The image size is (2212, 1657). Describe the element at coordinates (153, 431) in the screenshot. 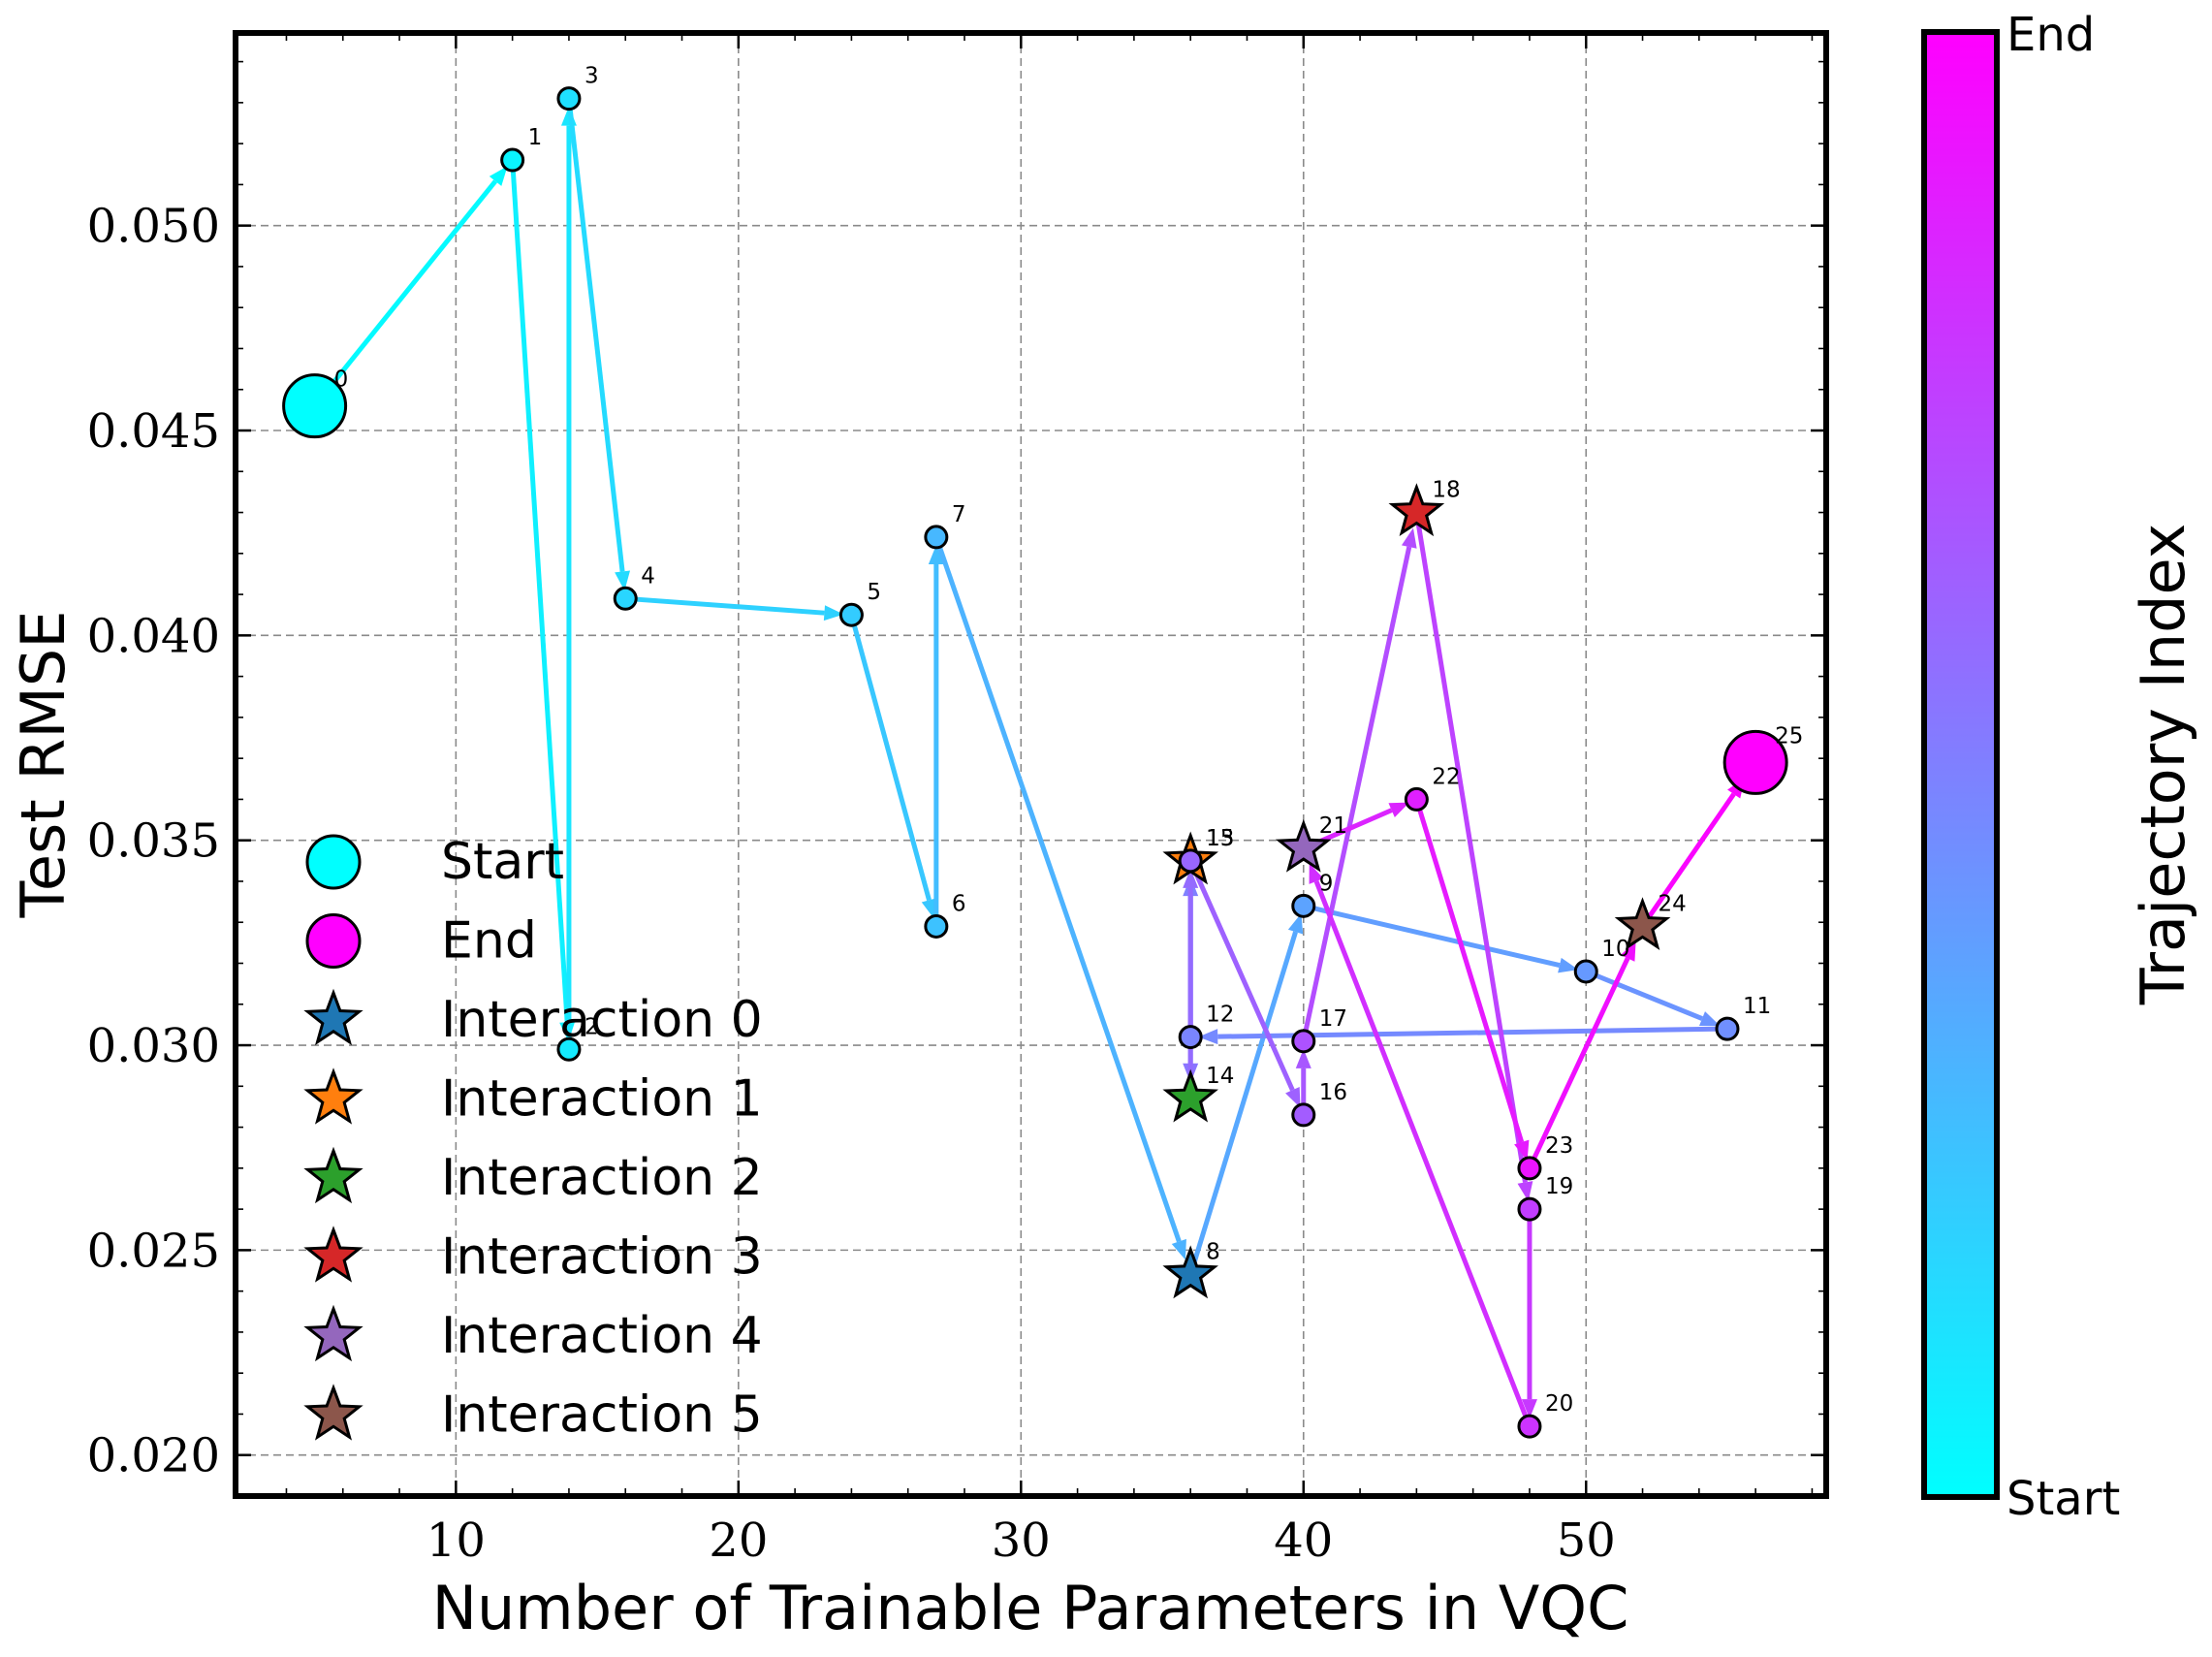

I see `y-tick-label: 0.045` at that location.